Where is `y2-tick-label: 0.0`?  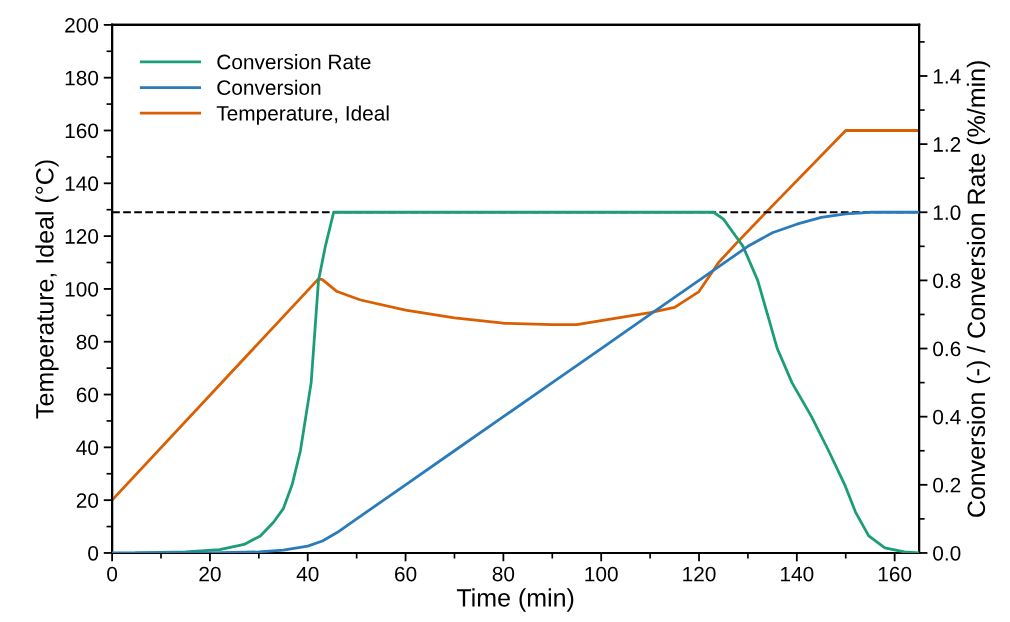
y2-tick-label: 0.0 is located at coordinates (947, 553).